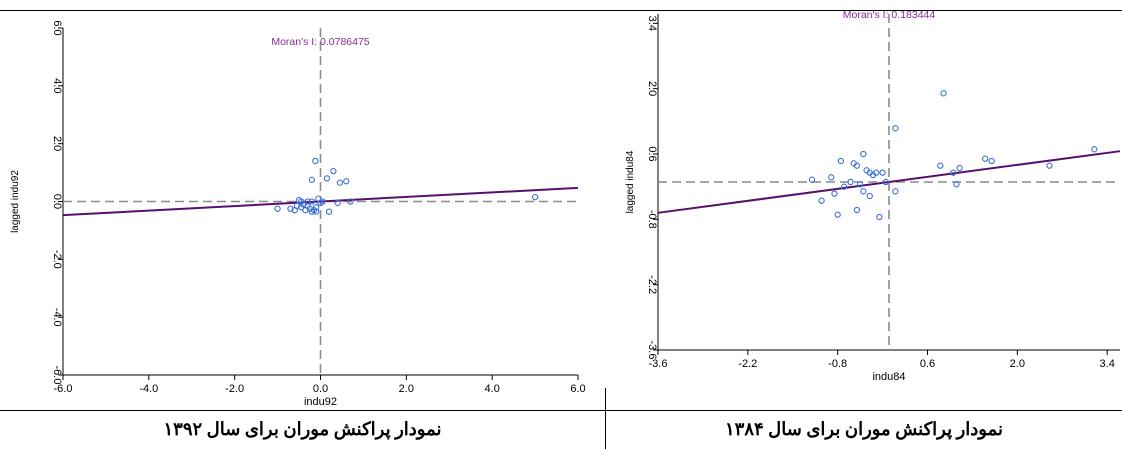  Describe the element at coordinates (57, 375) in the screenshot. I see `y-tick-label: -6.0` at that location.